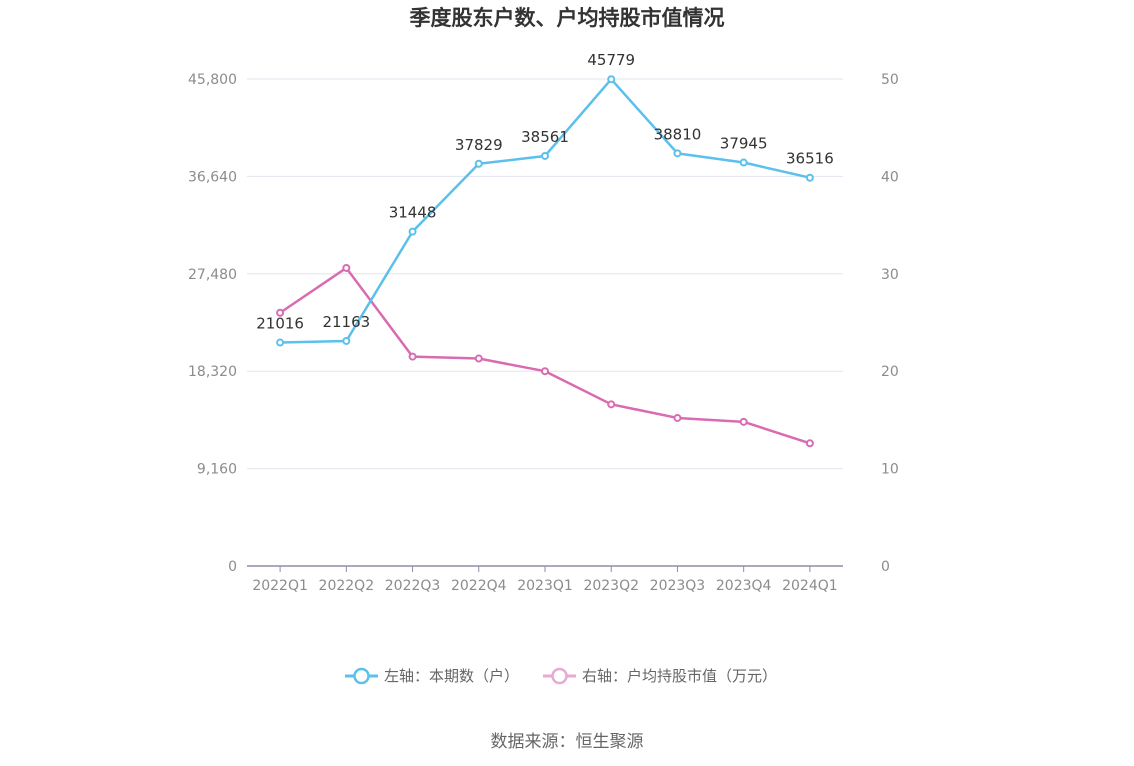 This screenshot has height=766, width=1134. Describe the element at coordinates (678, 134) in the screenshot. I see `data-label: 38810` at that location.